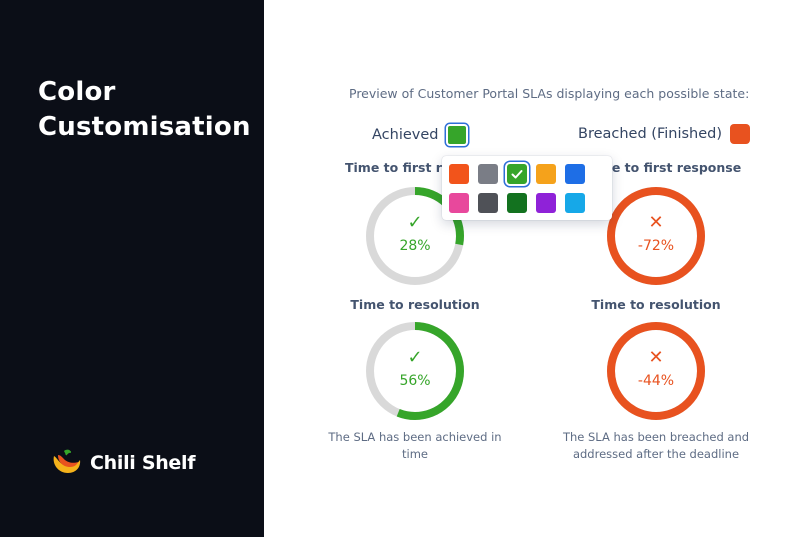  I want to click on achieved-header: Achieved, so click(420, 135).